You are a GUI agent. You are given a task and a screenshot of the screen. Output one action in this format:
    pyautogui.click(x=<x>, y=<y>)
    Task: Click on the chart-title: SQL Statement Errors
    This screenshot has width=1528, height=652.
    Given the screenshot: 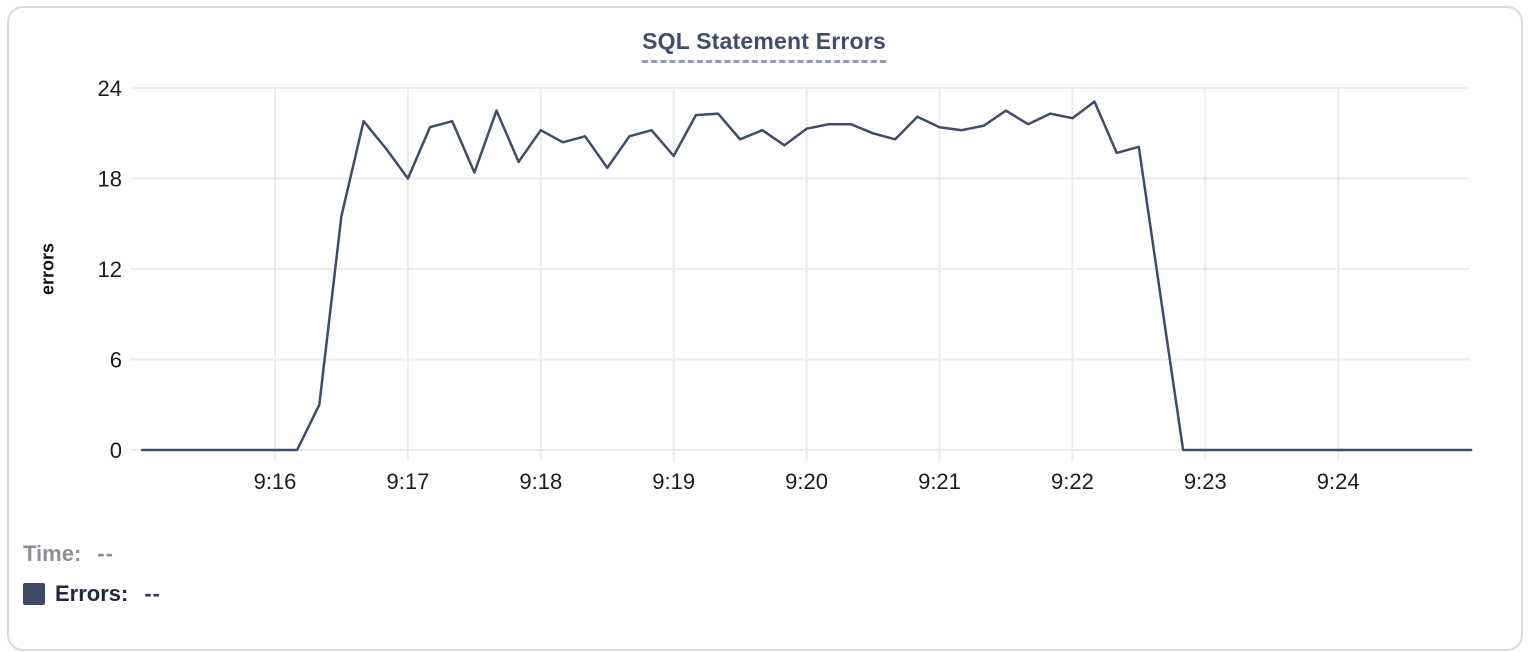 What is the action you would take?
    pyautogui.click(x=764, y=45)
    